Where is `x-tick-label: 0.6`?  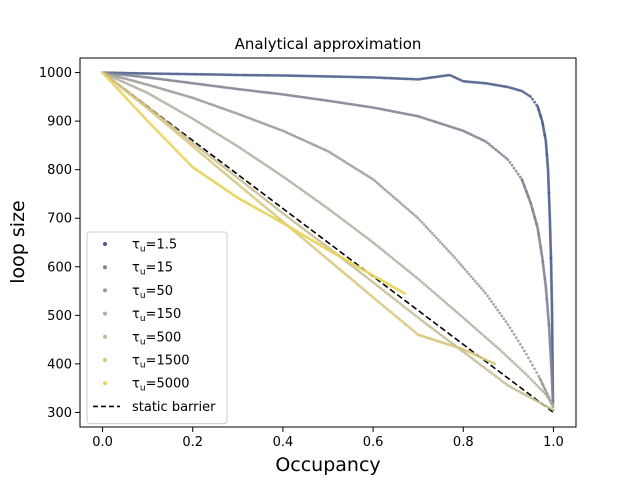 x-tick-label: 0.6 is located at coordinates (373, 442).